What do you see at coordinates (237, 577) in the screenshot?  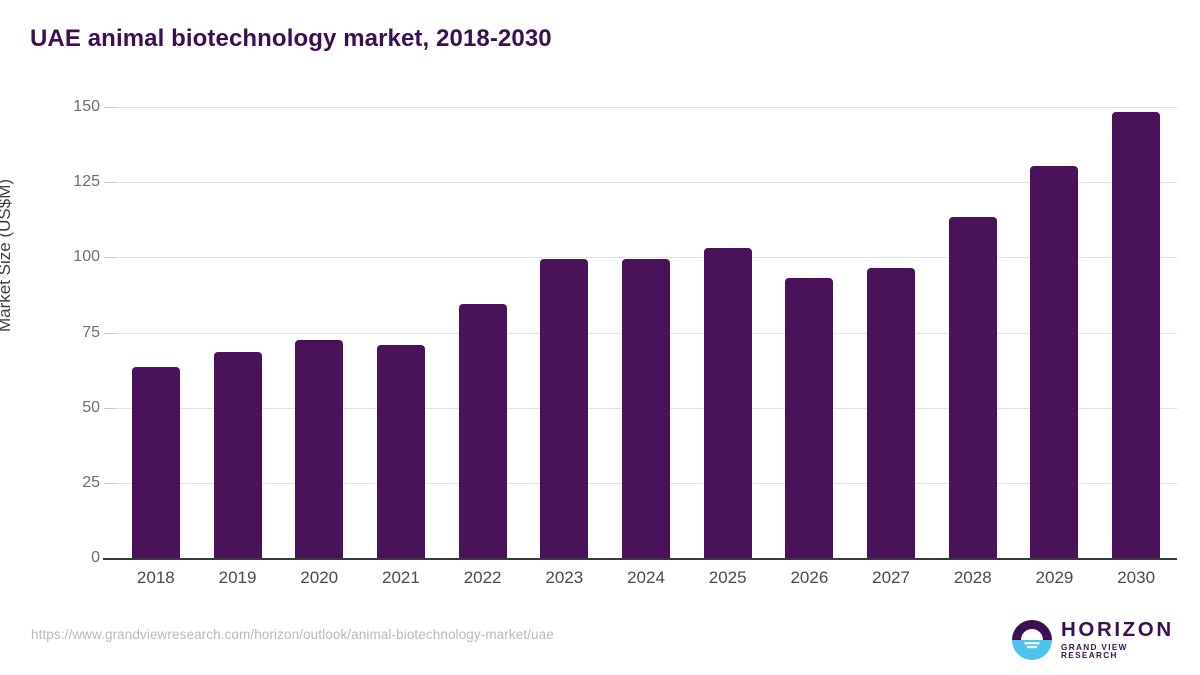 I see `x-tick-label: 2019` at bounding box center [237, 577].